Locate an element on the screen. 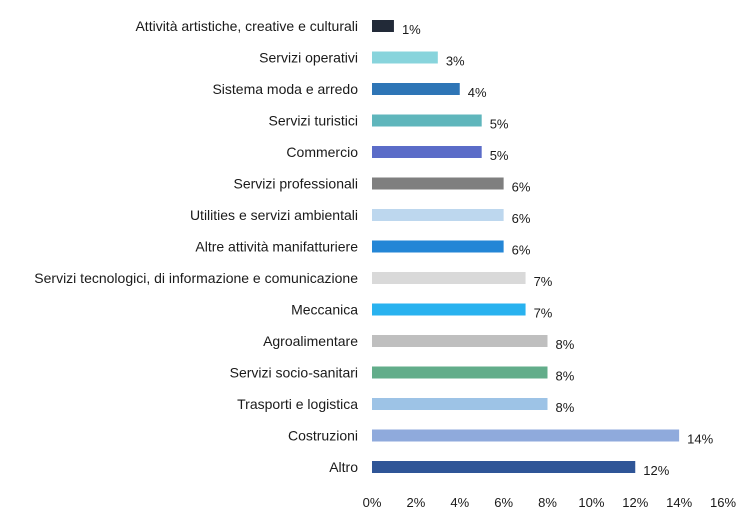  category-label: Altre attività manifatturiere is located at coordinates (276, 247).